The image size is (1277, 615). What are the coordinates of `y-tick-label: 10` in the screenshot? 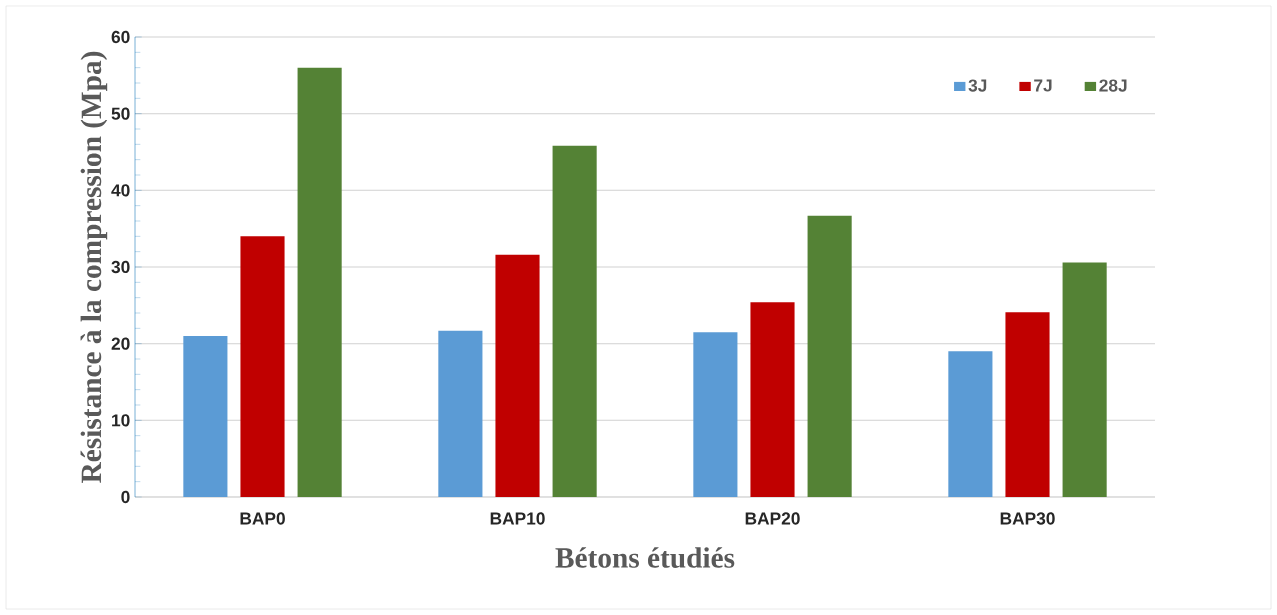 It's located at (121, 420).